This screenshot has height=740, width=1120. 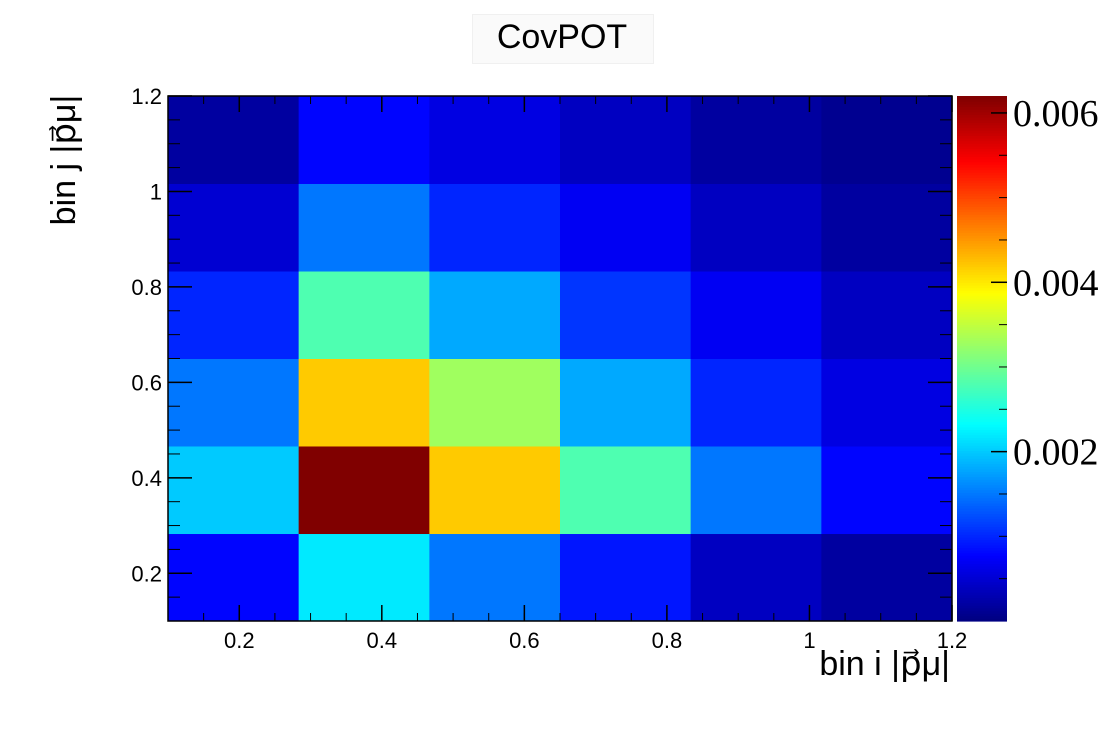 I want to click on color-scale-tick-label: 0.006, so click(x=1056, y=114).